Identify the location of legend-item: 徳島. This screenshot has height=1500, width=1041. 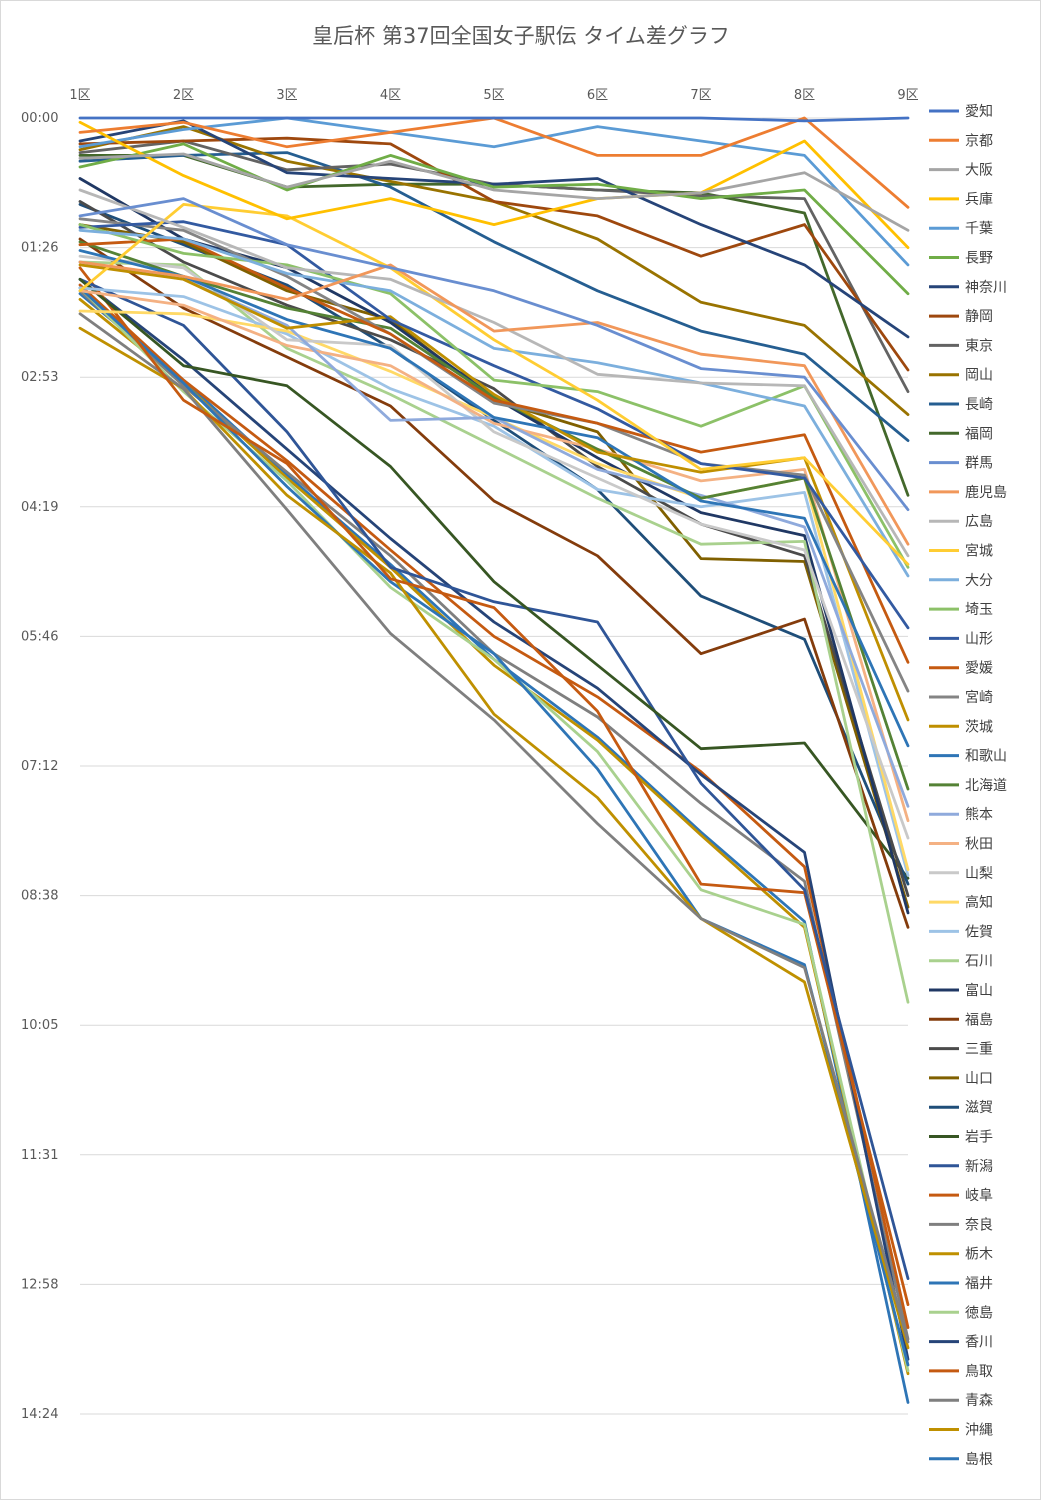
(961, 1313).